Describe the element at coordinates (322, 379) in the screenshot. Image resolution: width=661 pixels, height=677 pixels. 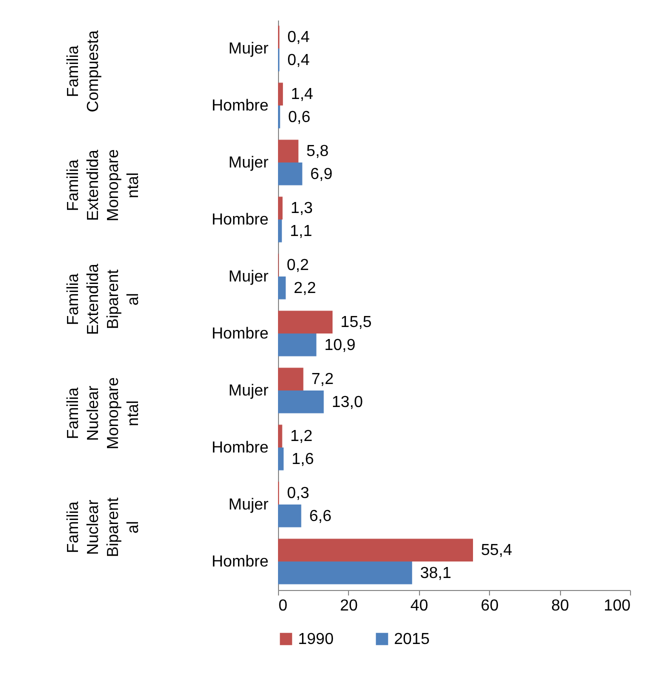
I see `data-label: 7,2` at that location.